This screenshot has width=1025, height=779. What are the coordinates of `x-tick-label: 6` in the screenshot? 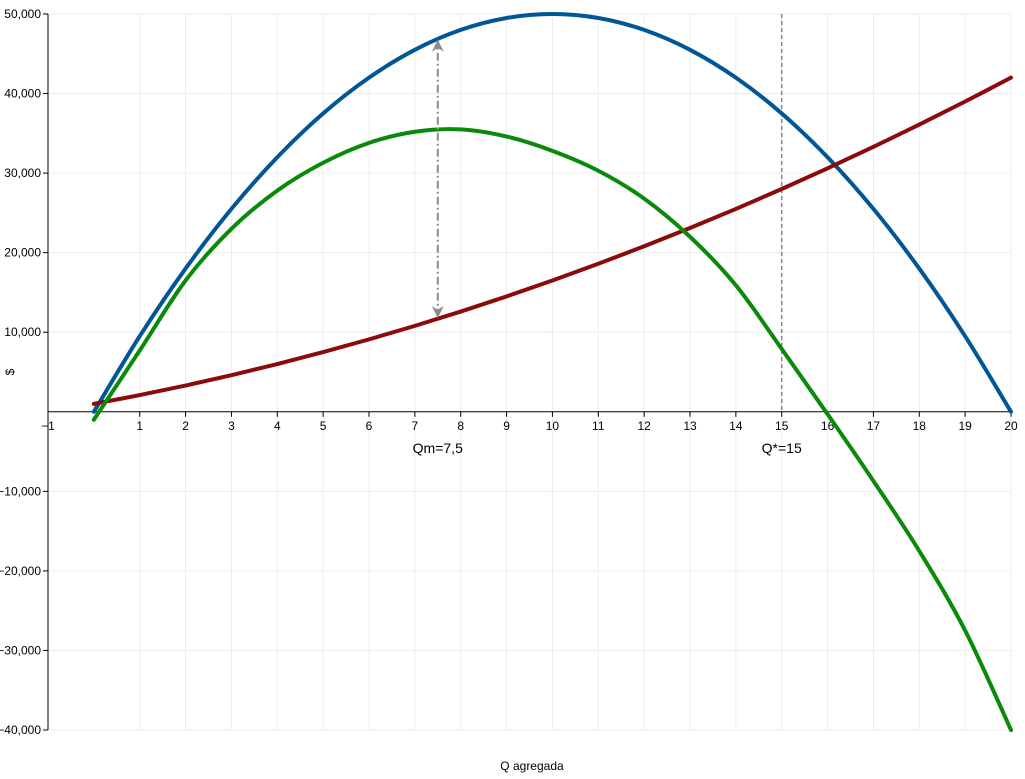 It's located at (369, 426).